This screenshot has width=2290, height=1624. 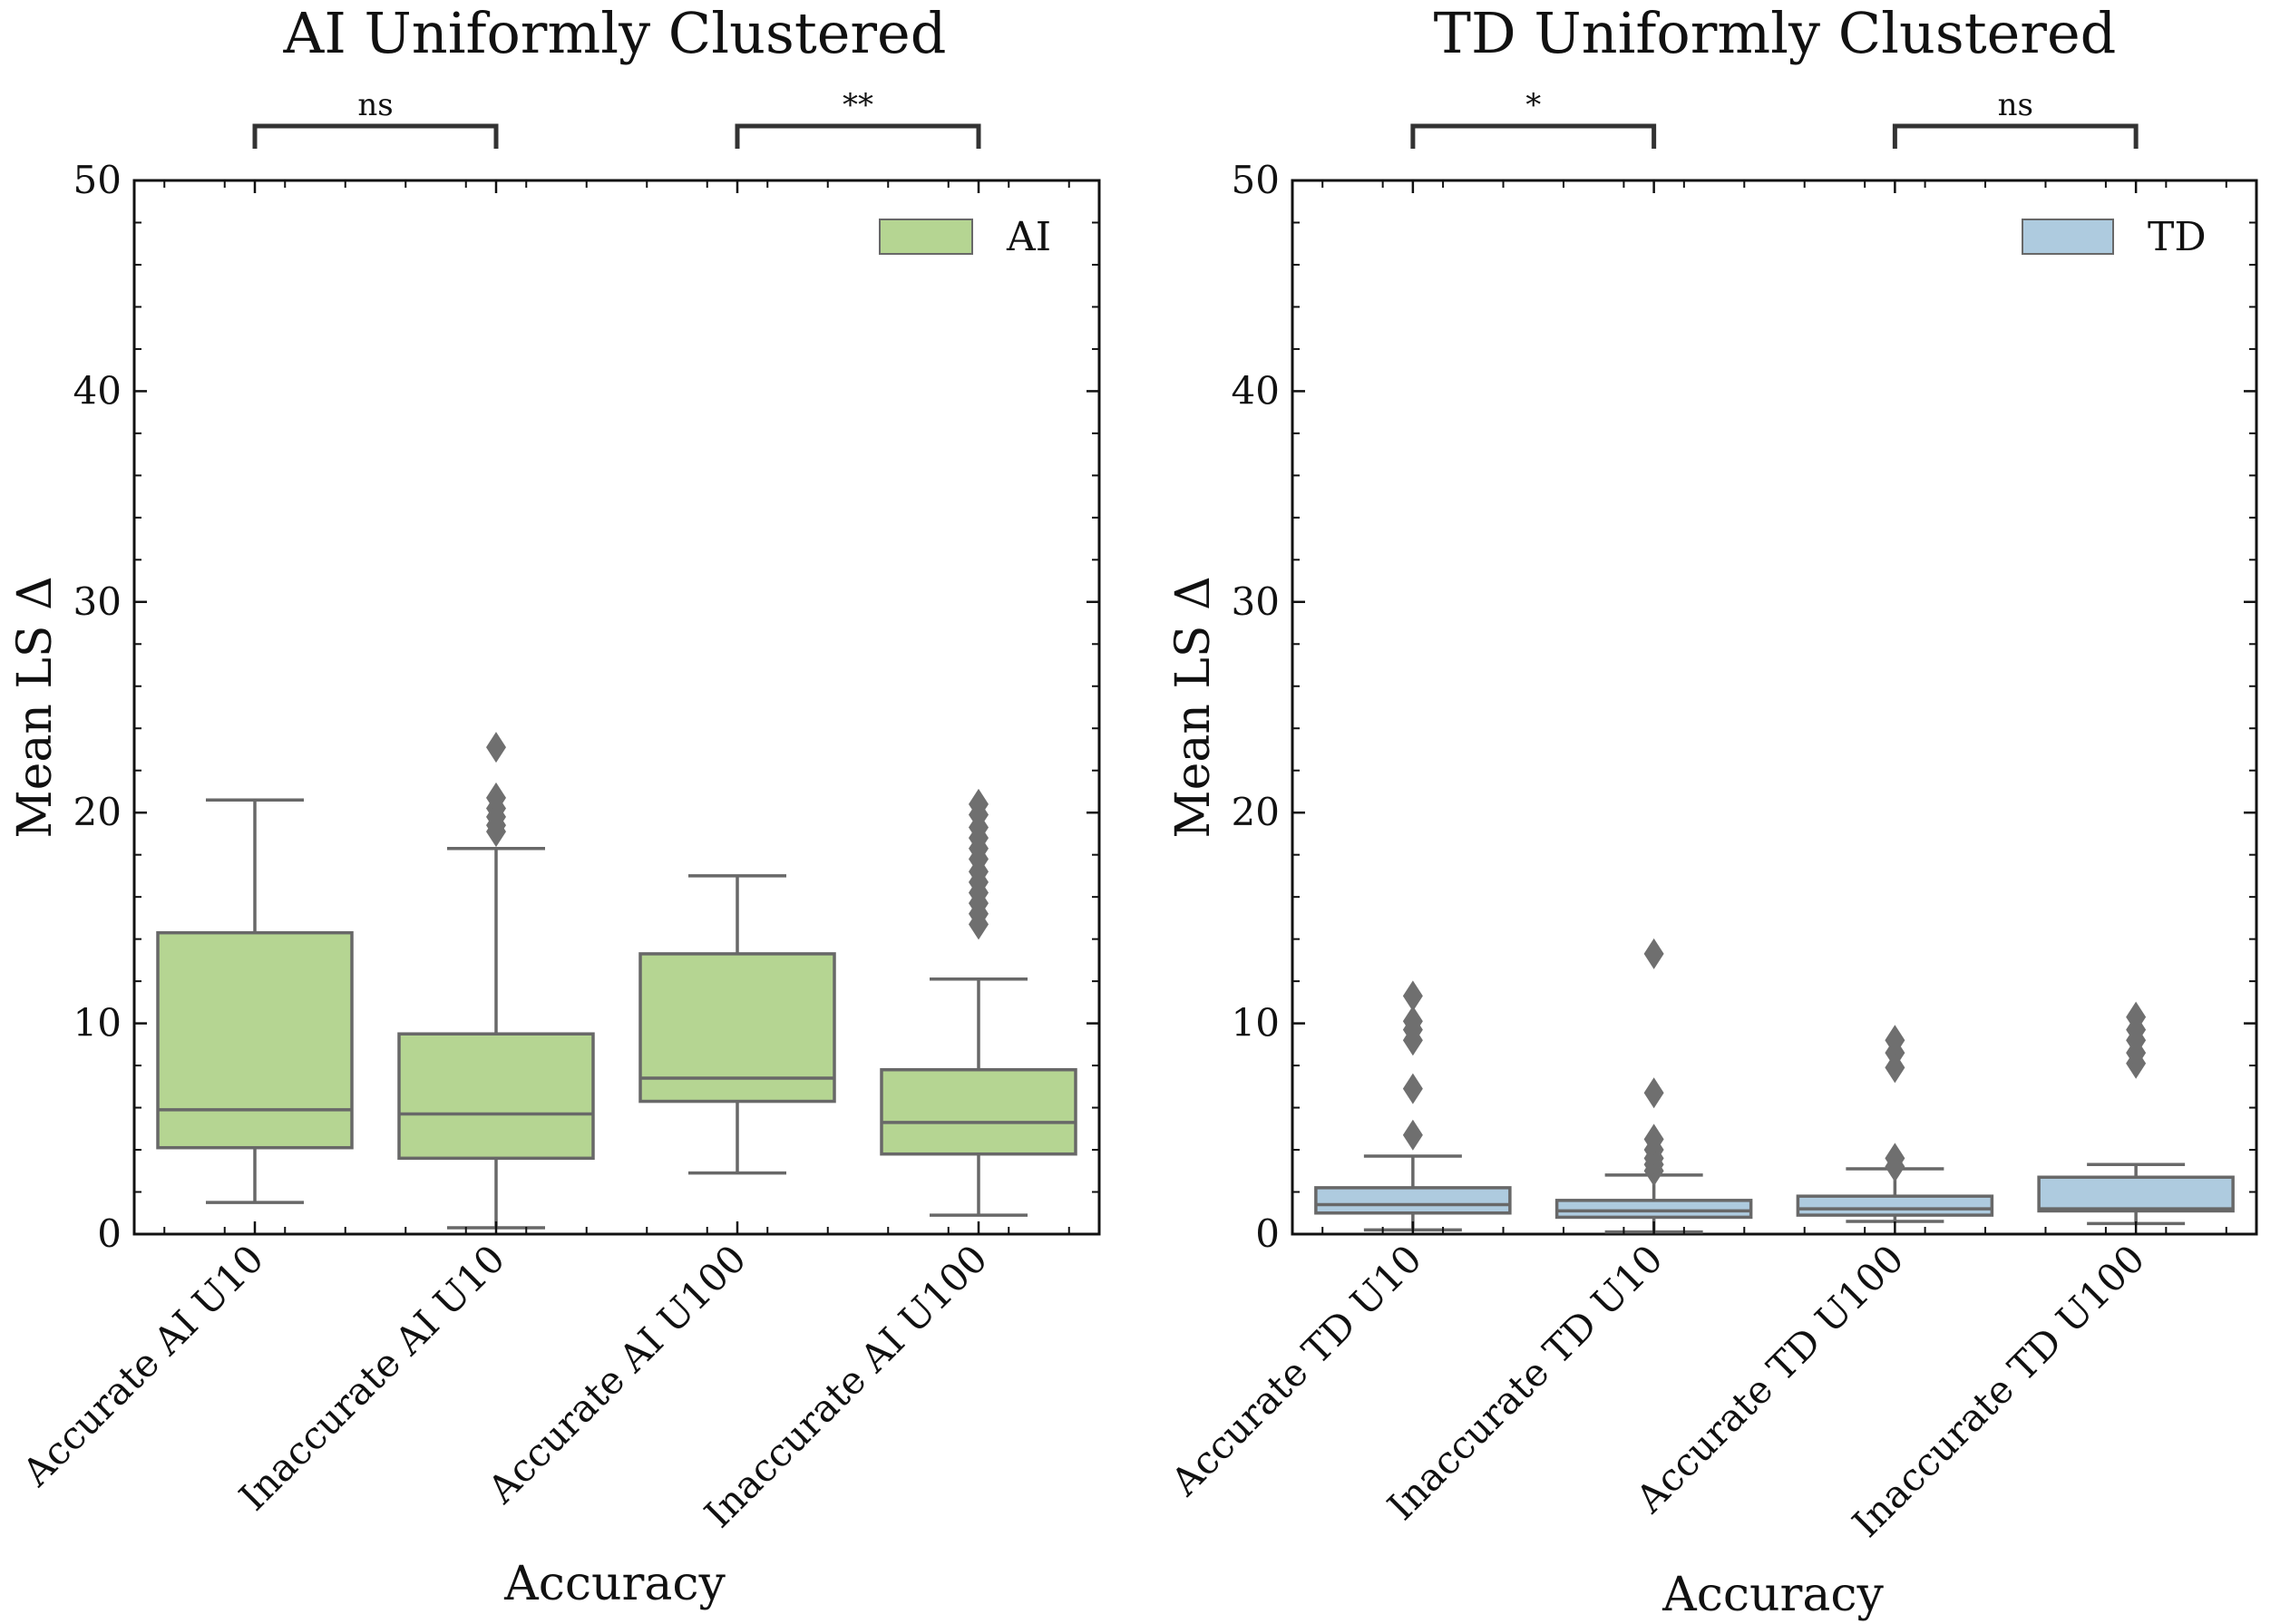 What do you see at coordinates (617, 981) in the screenshot?
I see `ai-box-group` at bounding box center [617, 981].